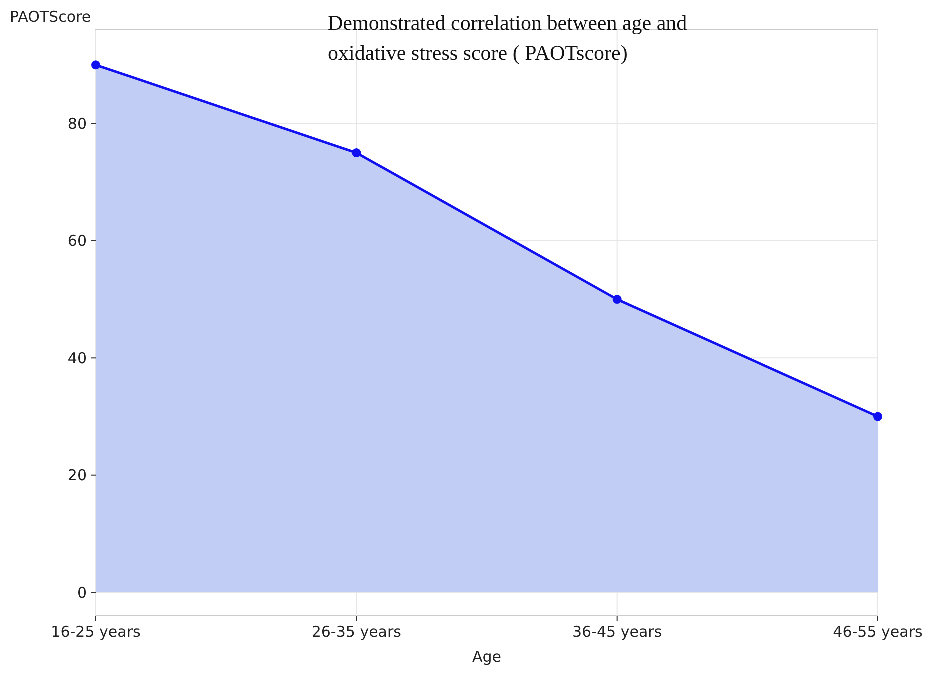  What do you see at coordinates (77, 241) in the screenshot?
I see `y-tick-label: 60` at bounding box center [77, 241].